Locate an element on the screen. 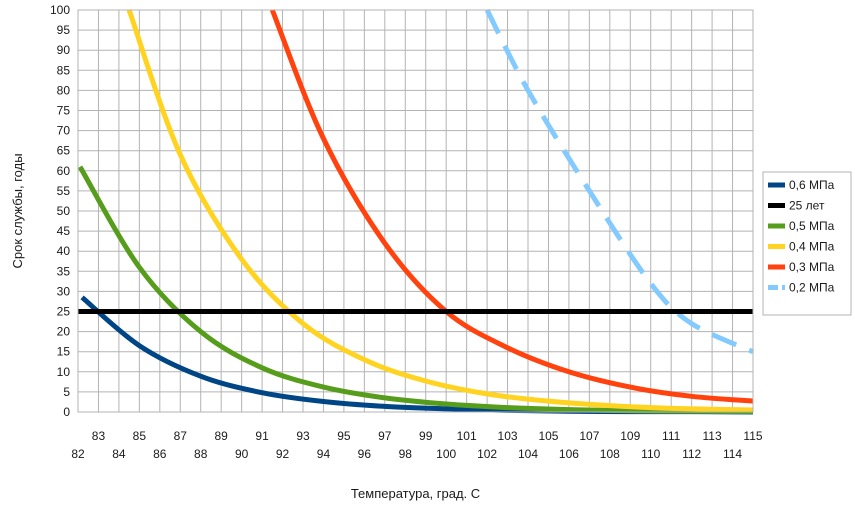  y-tick-label: 0 is located at coordinates (66, 412).